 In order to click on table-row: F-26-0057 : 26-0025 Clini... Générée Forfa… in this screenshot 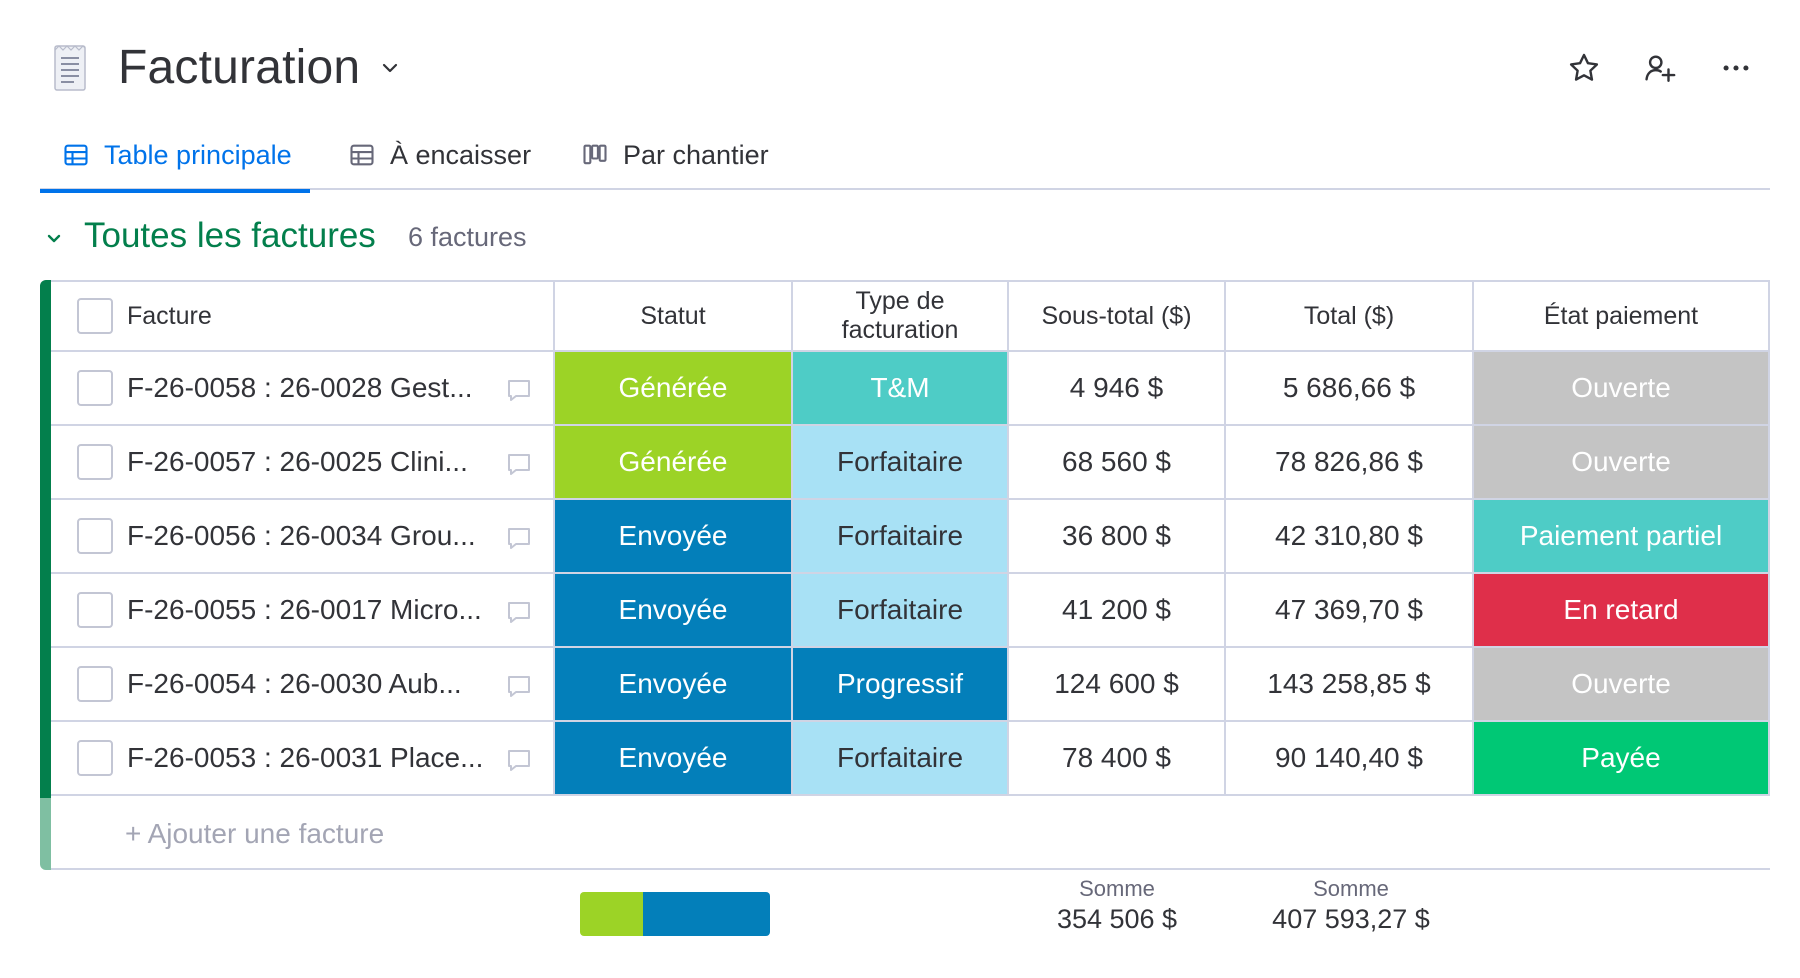, I will do `click(910, 463)`.